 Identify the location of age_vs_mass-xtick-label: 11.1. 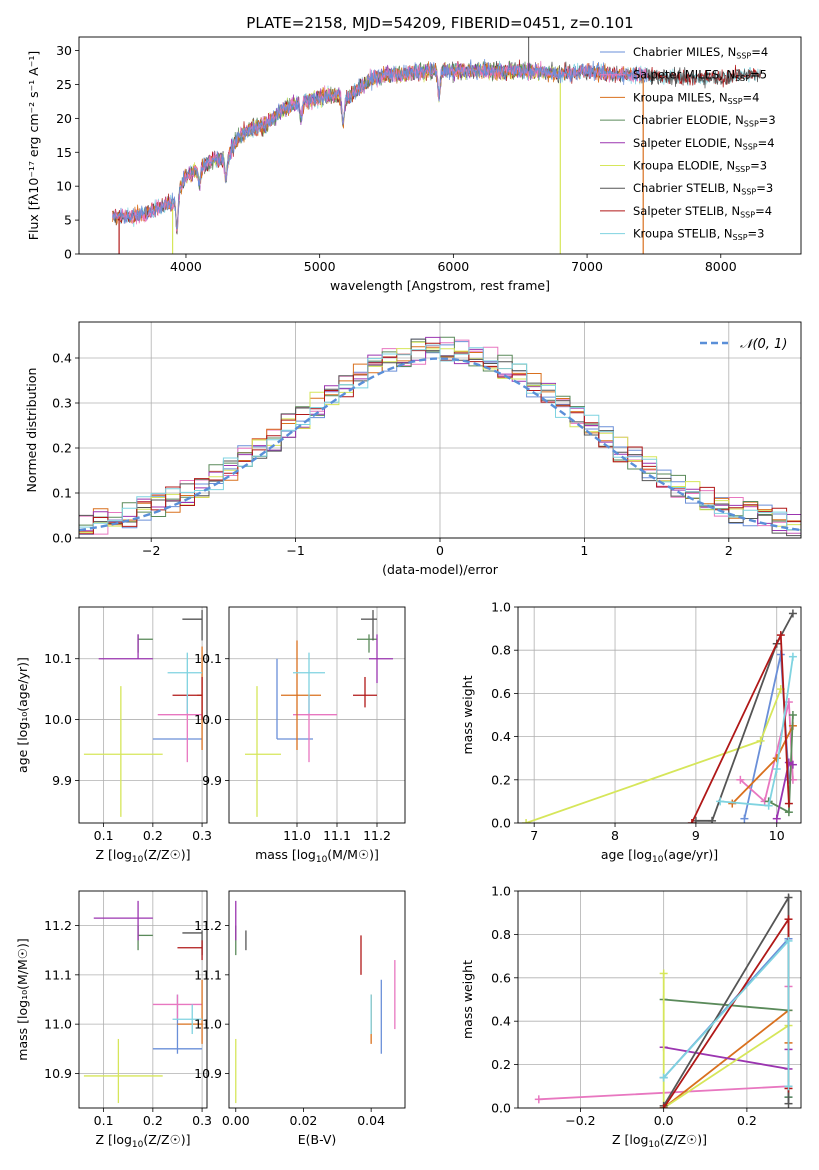
(337, 835).